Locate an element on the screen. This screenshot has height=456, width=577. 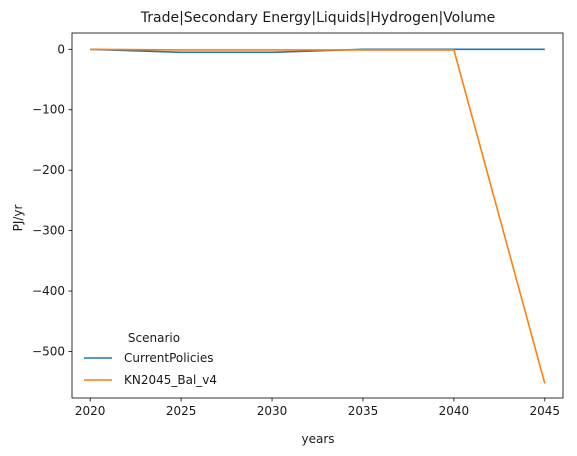
y-tick-label: −400 is located at coordinates (48, 291).